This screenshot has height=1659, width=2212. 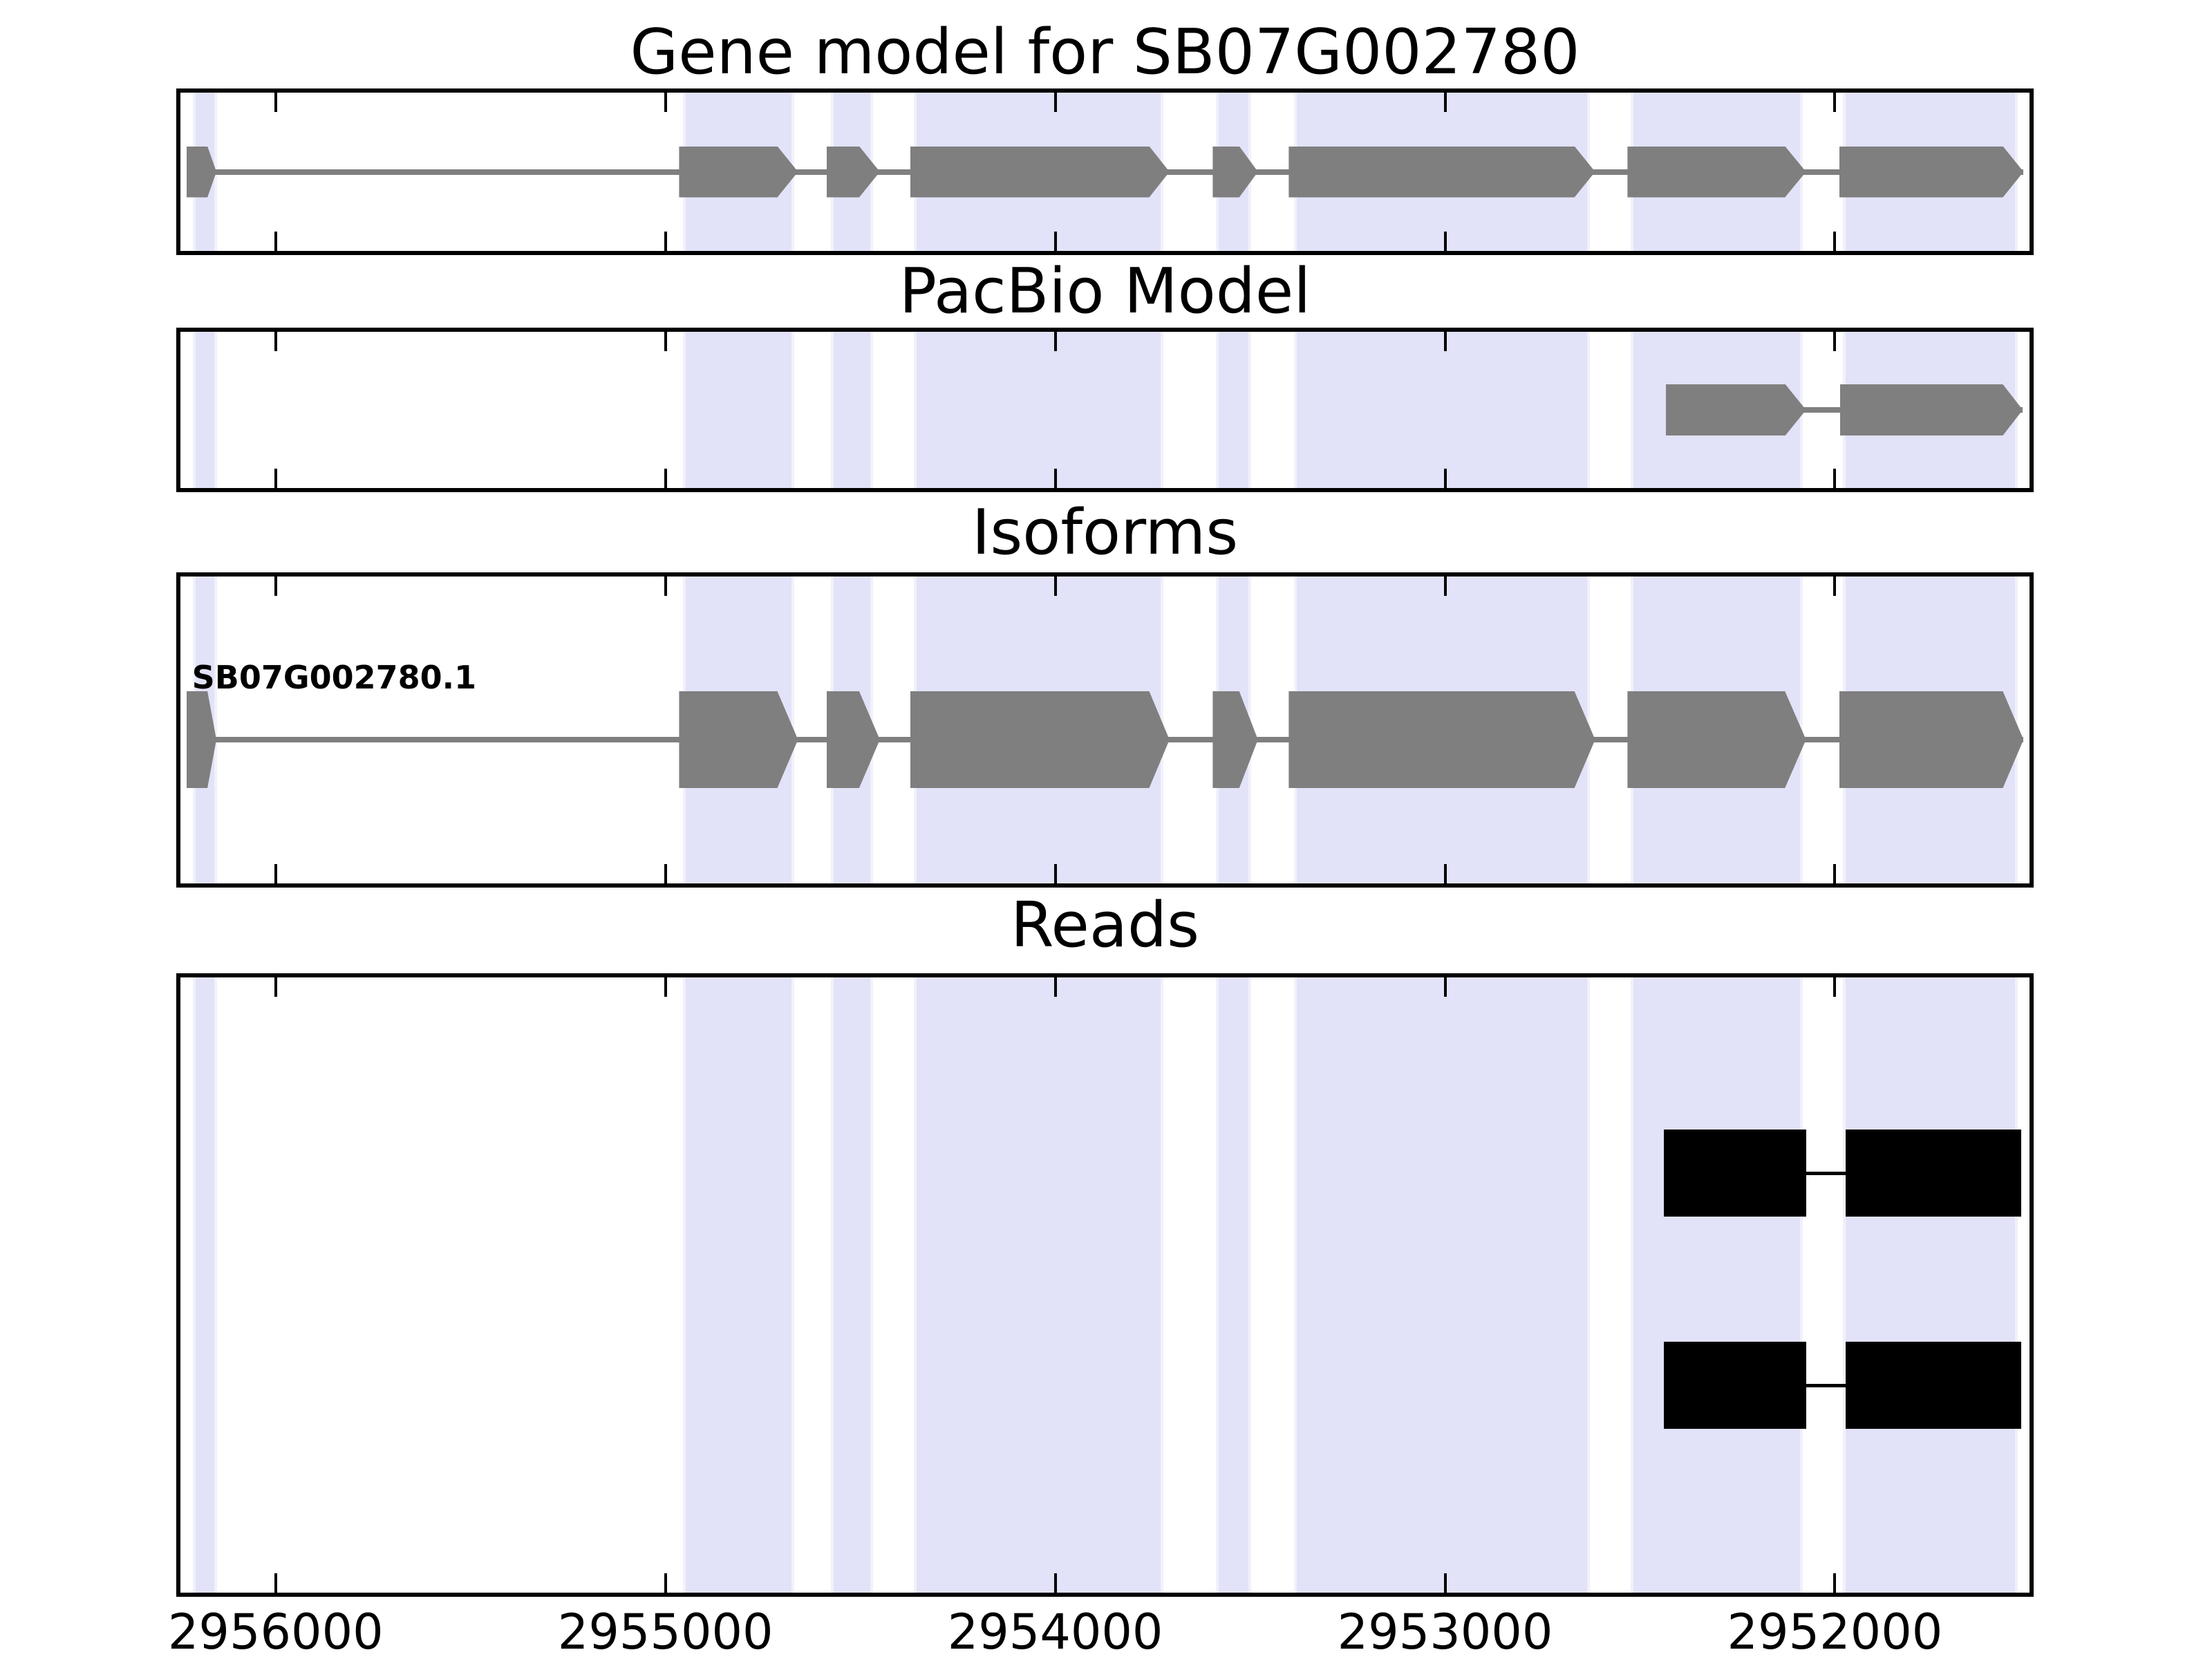 I want to click on x-tick-label: 2953000, so click(x=1445, y=1632).